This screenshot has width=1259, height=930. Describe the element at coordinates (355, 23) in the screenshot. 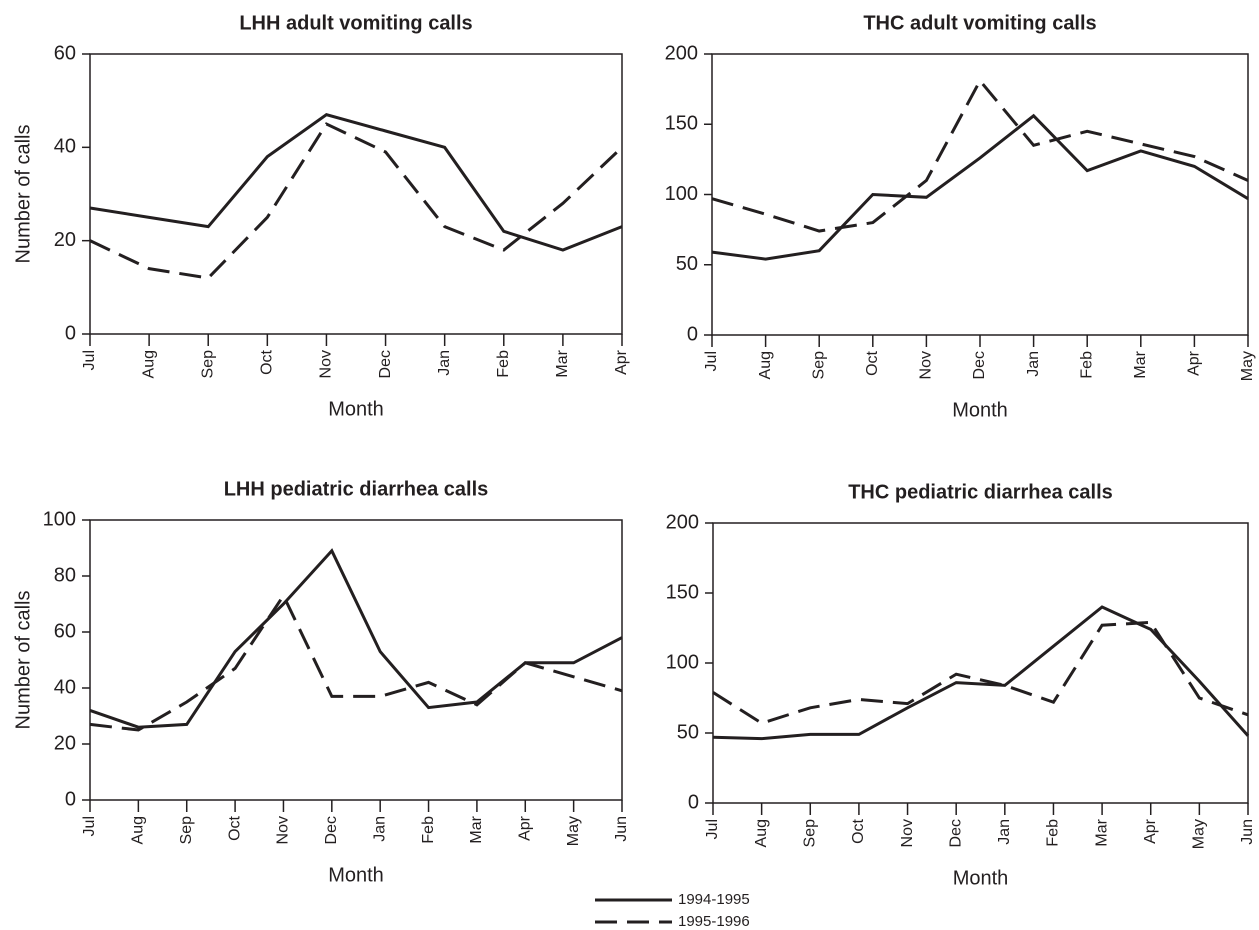

I see `chart-title: LHH adult vomiting calls` at that location.